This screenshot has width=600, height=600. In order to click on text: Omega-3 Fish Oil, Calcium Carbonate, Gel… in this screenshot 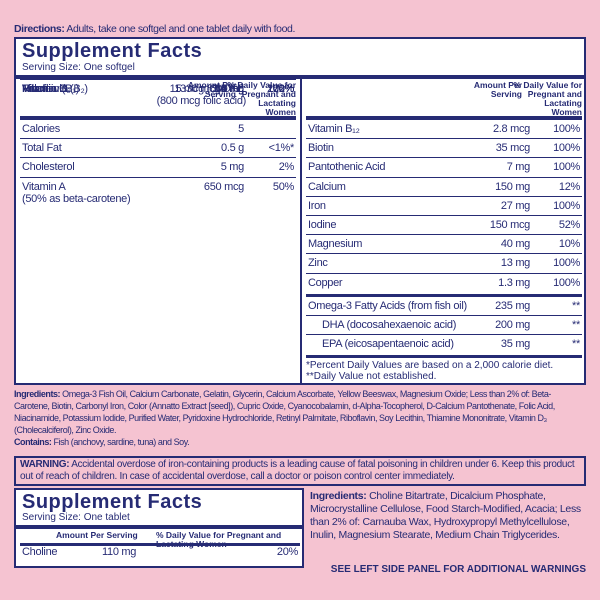, I will do `click(284, 412)`.